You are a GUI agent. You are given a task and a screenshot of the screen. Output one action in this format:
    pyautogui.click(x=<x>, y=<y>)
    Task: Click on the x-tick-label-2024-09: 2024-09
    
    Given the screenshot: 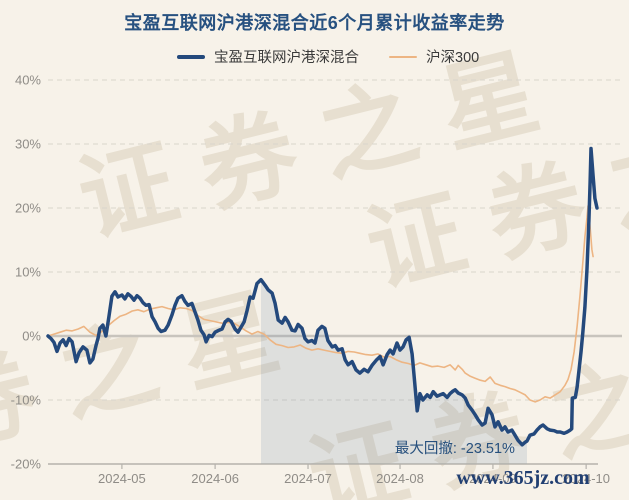 What is the action you would take?
    pyautogui.click(x=493, y=478)
    